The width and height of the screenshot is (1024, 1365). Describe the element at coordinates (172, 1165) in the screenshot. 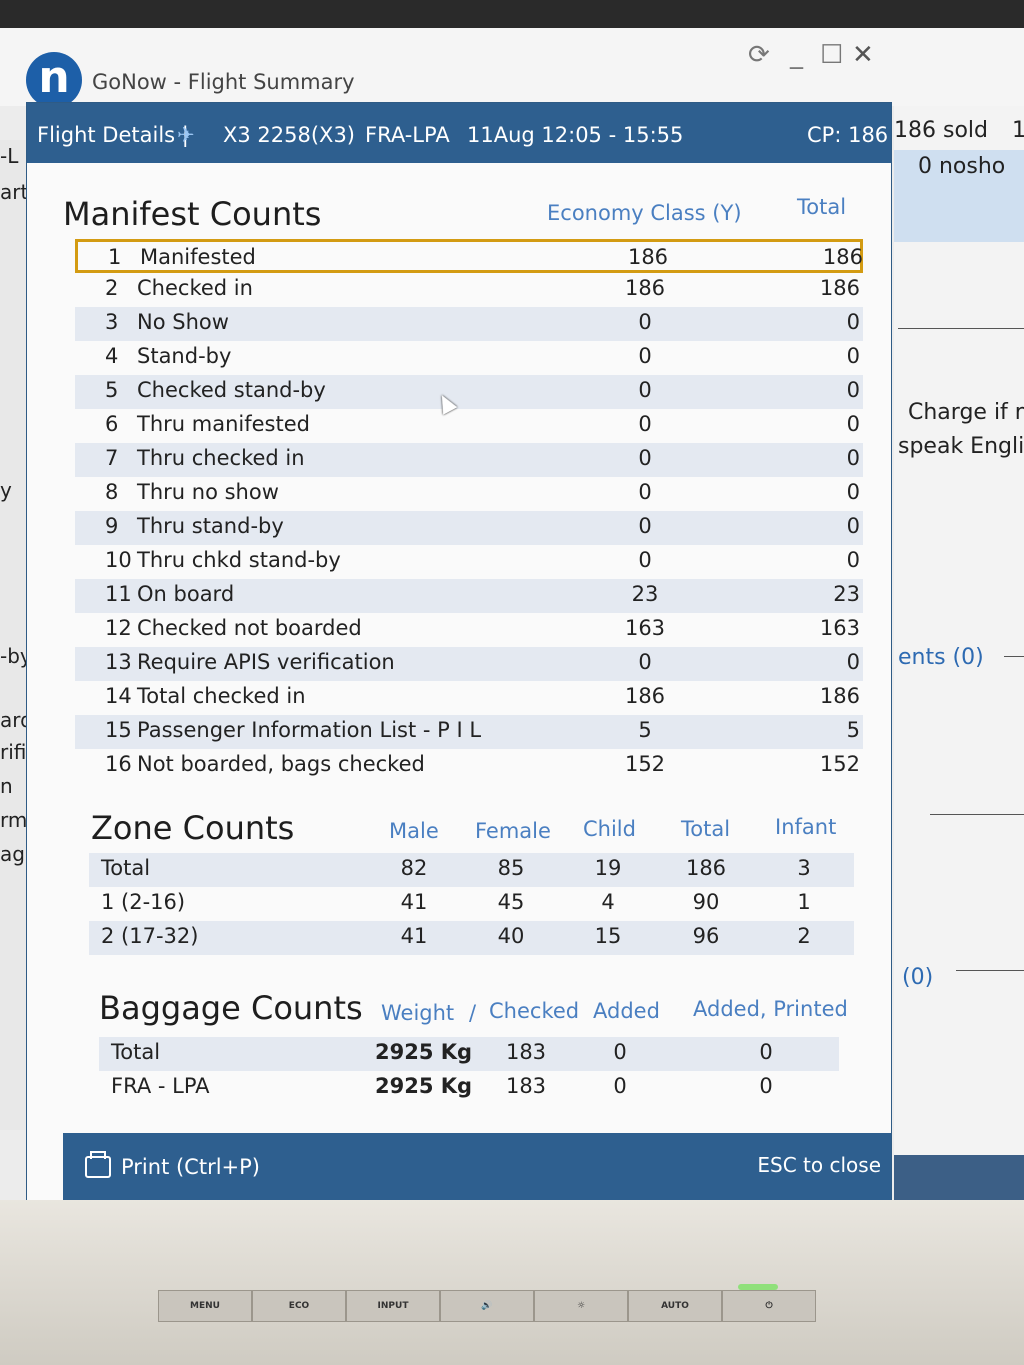

I see `print-button: Print (Ctrl+P)` at that location.